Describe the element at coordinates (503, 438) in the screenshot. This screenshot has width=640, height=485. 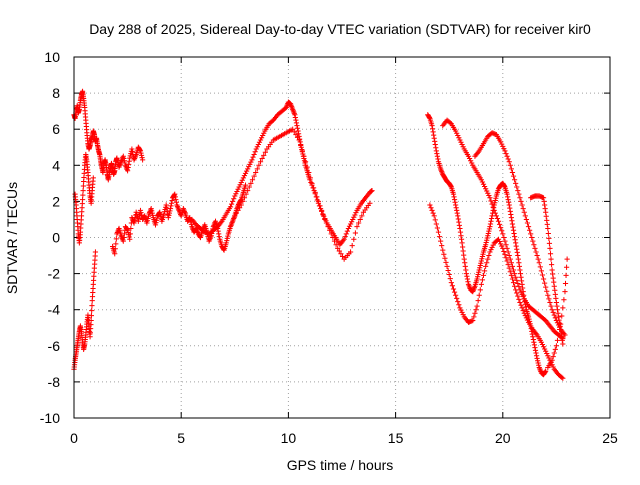
I see `x-tick-label: 20` at that location.